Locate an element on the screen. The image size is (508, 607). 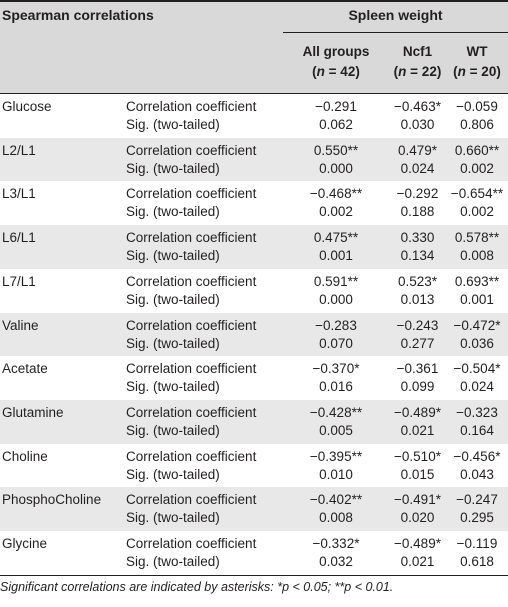
col-n-all-groups: (n = 42) is located at coordinates (336, 71).